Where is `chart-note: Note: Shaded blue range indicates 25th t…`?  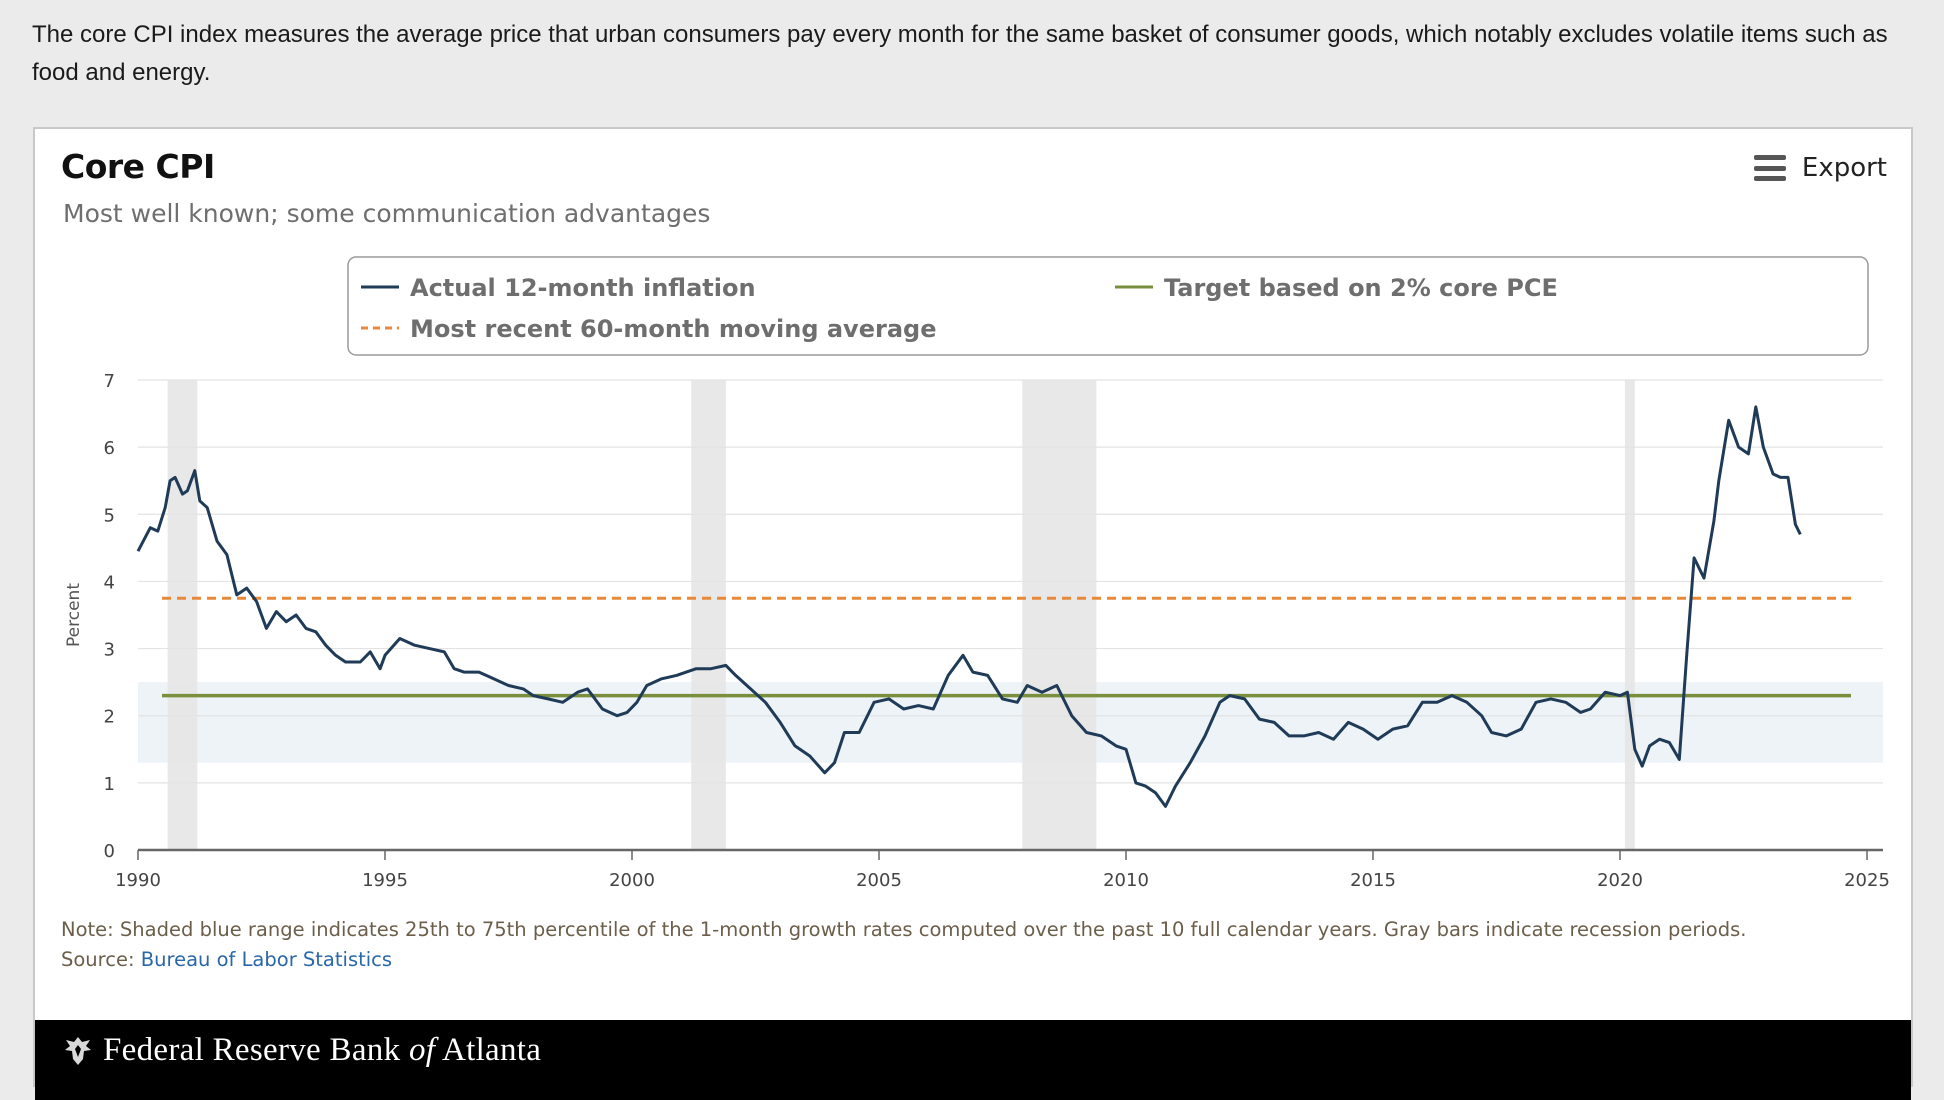 chart-note: Note: Shaded blue range indicates 25th t… is located at coordinates (903, 945).